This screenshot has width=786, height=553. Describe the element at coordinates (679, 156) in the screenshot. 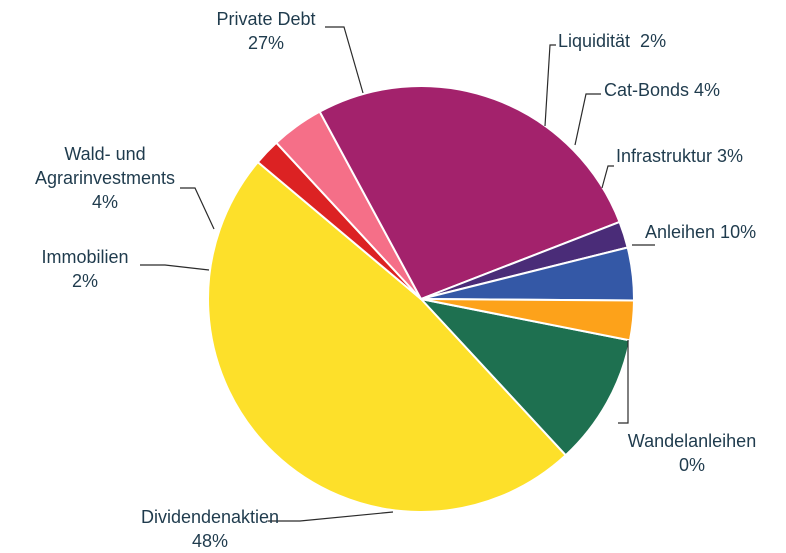

I see `slice-label-8: Infrastruktur 3%` at that location.